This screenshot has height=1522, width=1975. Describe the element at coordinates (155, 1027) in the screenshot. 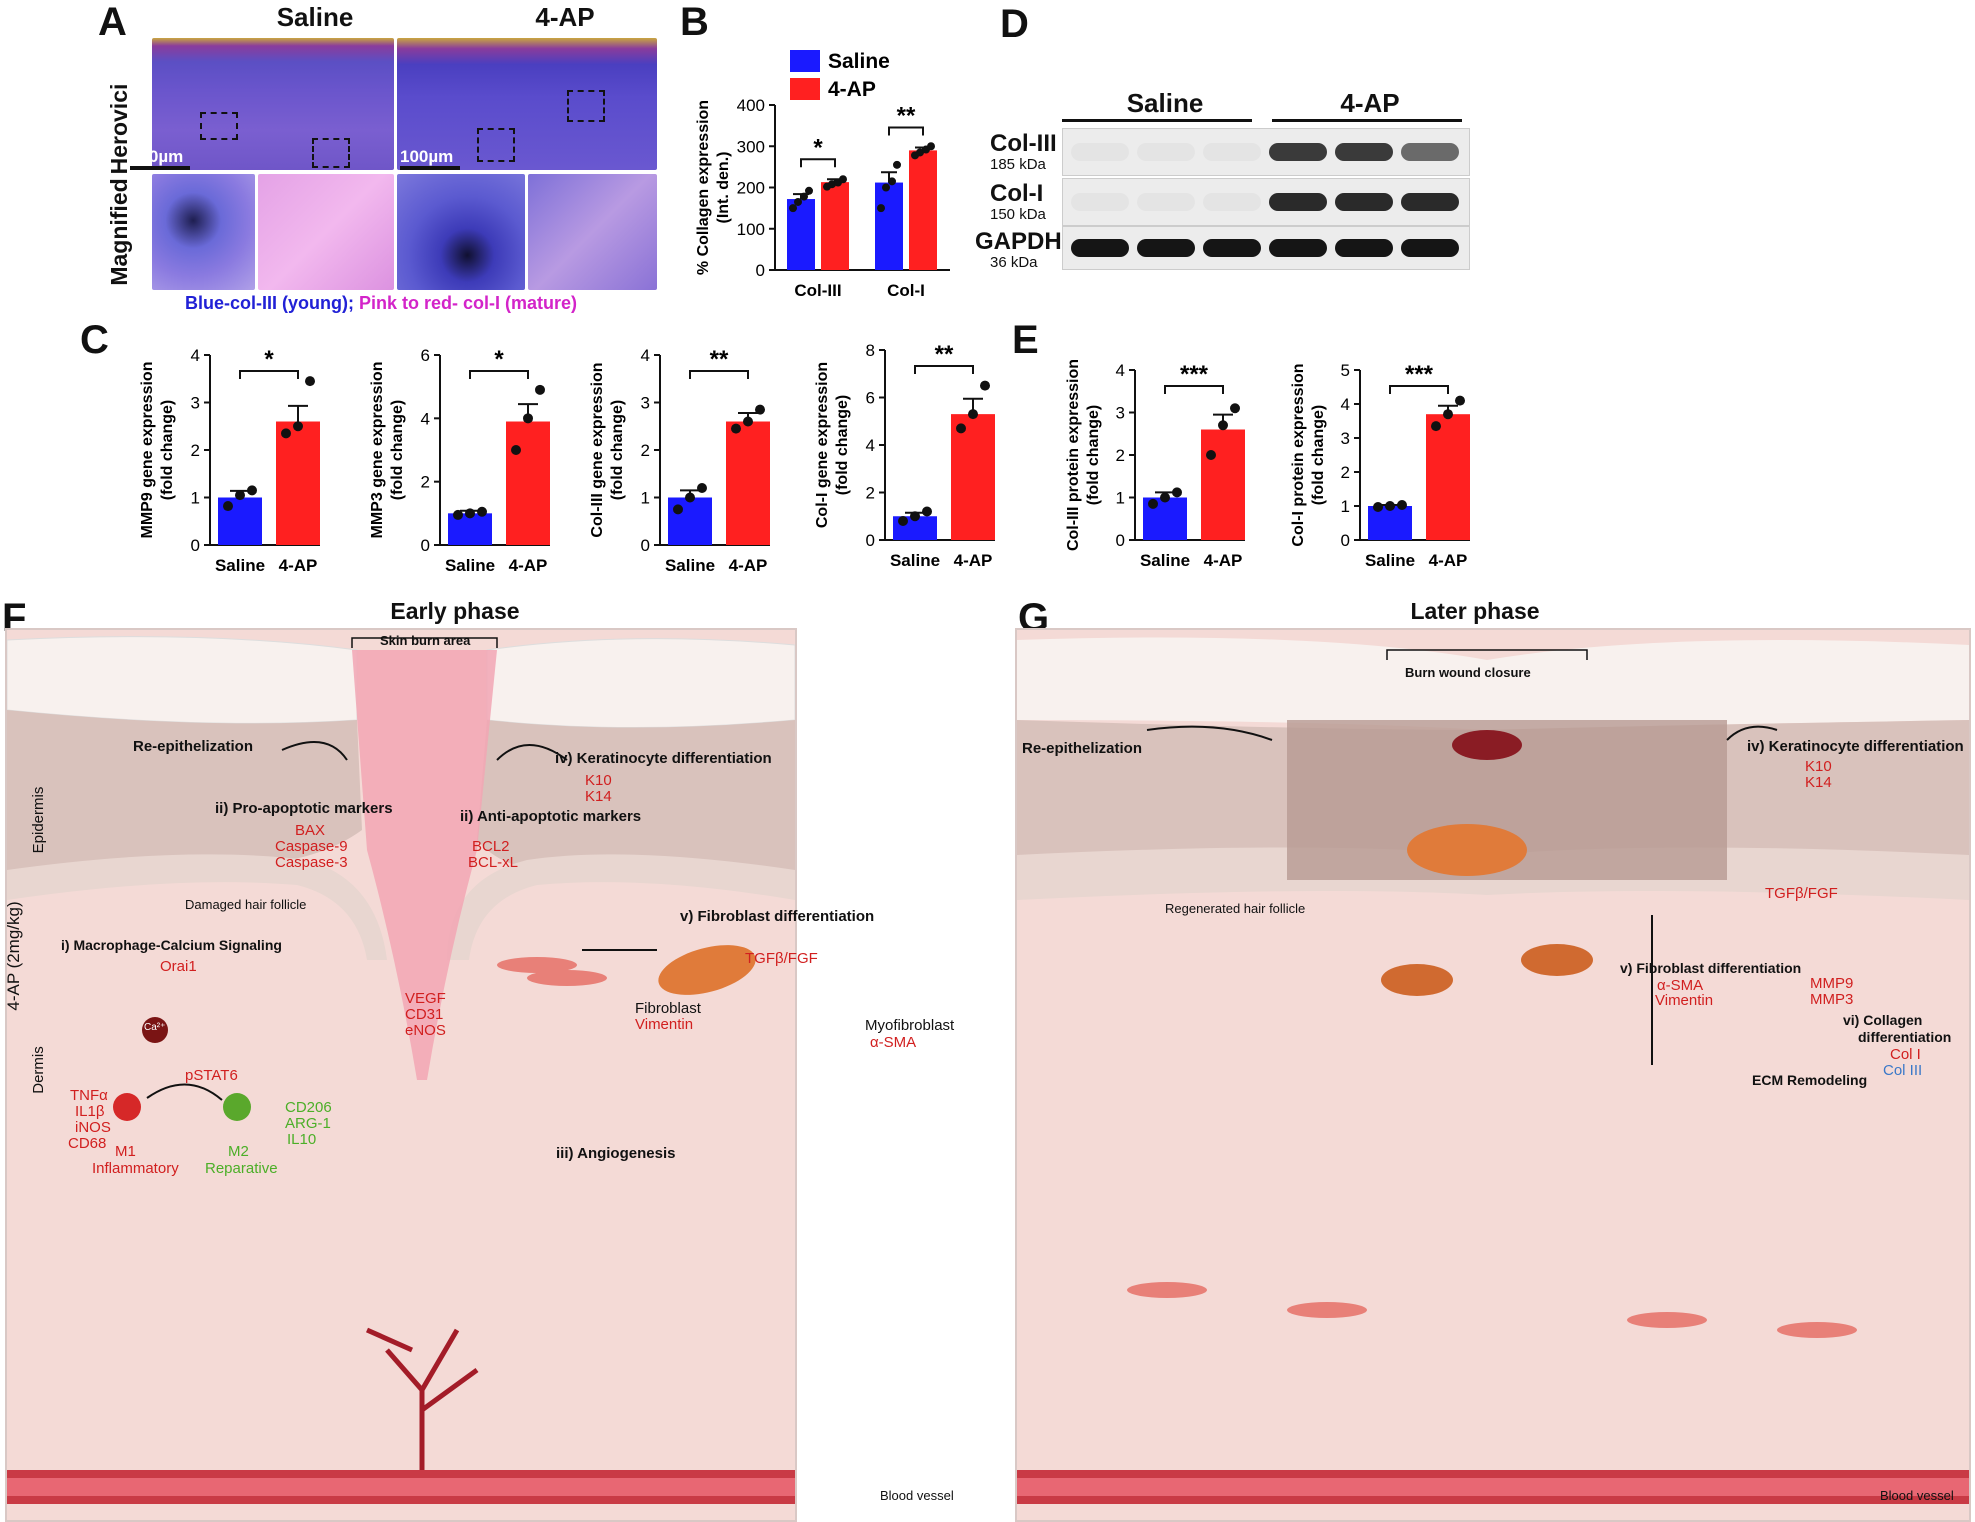

I see `f-ca: Ca²⁺` at that location.